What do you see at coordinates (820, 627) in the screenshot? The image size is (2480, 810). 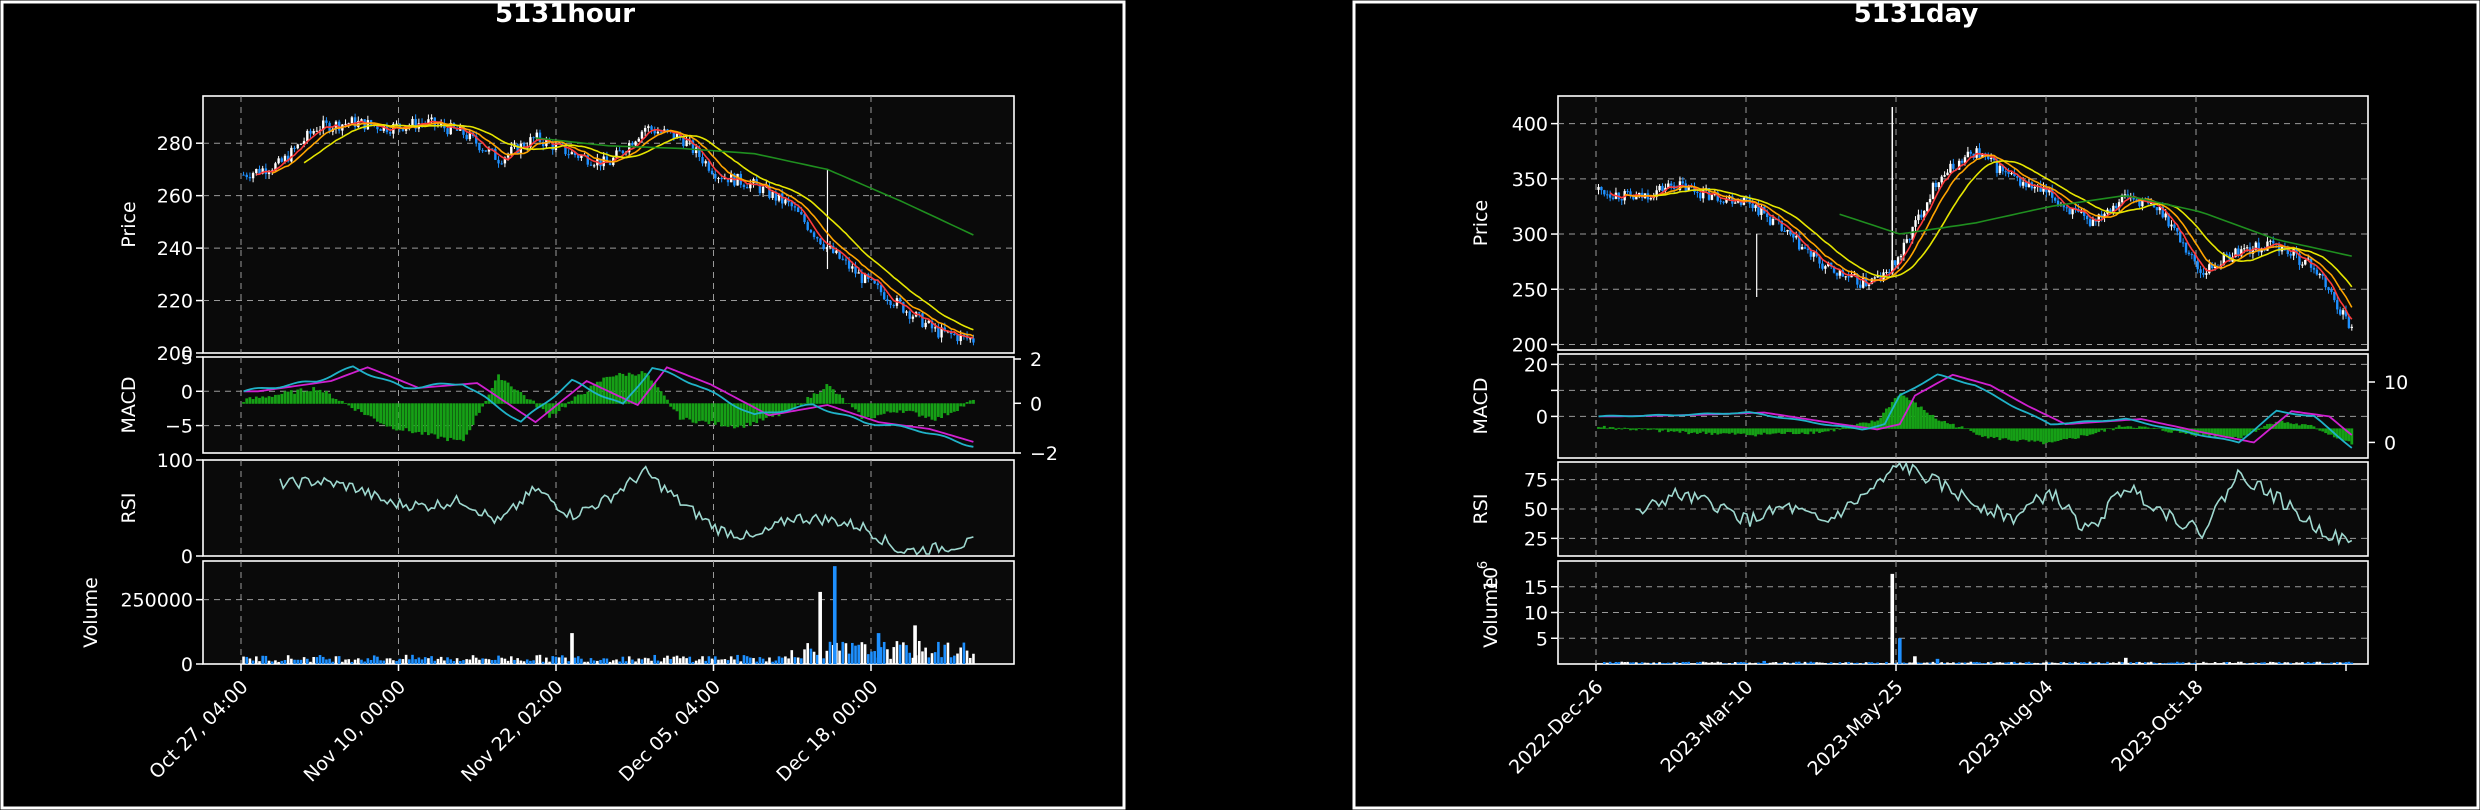 I see `volume-spike` at bounding box center [820, 627].